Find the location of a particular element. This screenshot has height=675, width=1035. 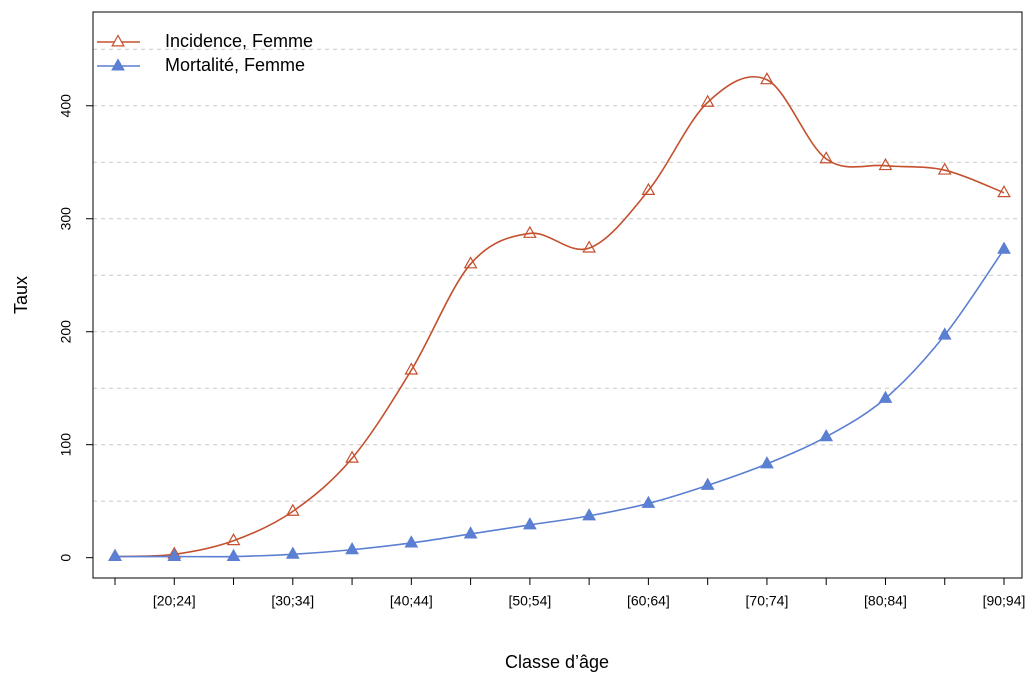

y-tick-label: 100 is located at coordinates (66, 445).